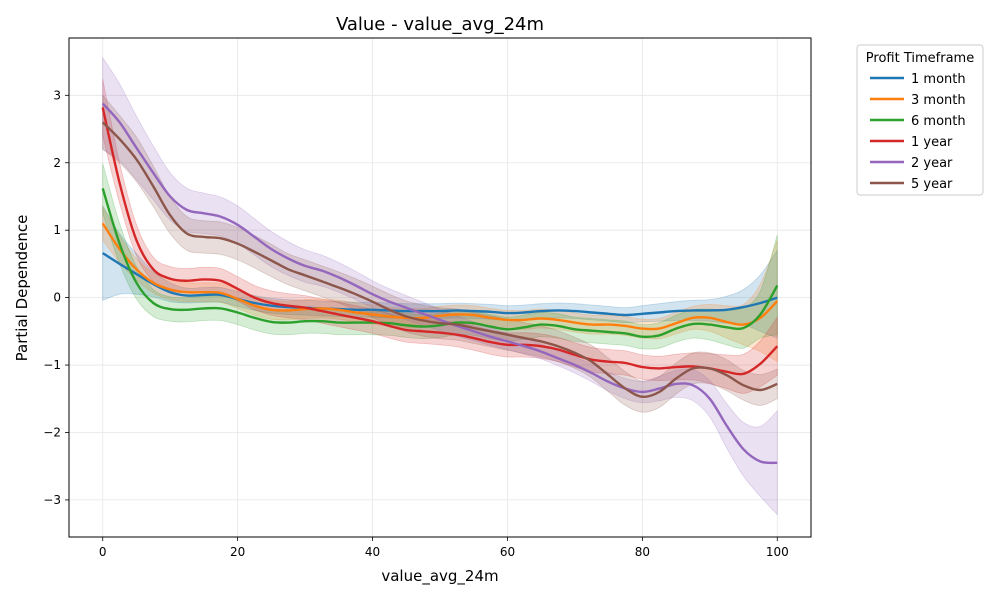 Image resolution: width=1000 pixels, height=600 pixels. What do you see at coordinates (444, 548) in the screenshot?
I see `x-axis-ticks: 0 20 40 60 80 100` at bounding box center [444, 548].